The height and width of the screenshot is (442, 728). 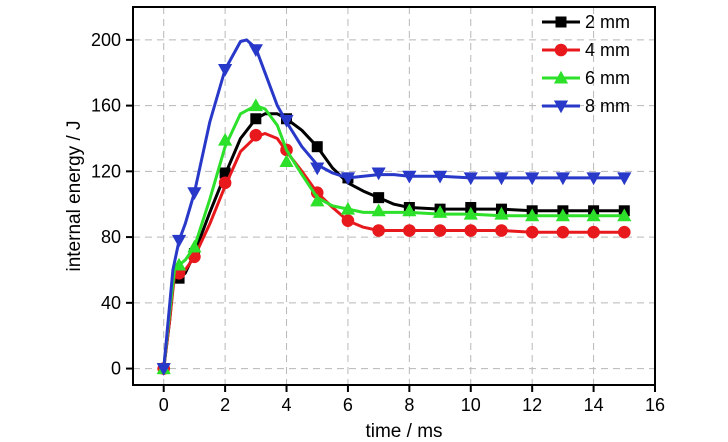 I want to click on legend-item-2mm: 2 mm, so click(x=586, y=22).